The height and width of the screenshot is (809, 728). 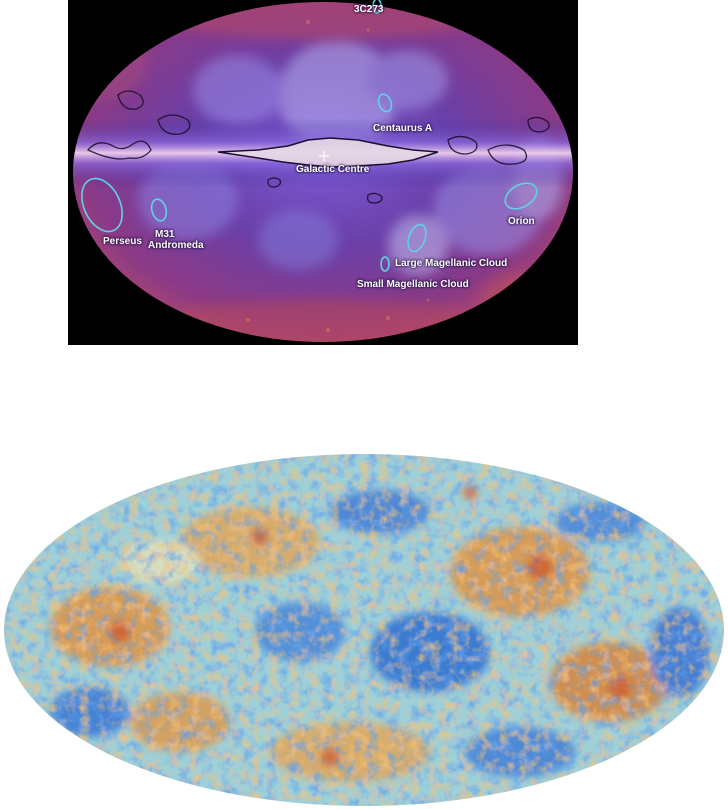 What do you see at coordinates (377, 7) in the screenshot?
I see `marker-3c273` at bounding box center [377, 7].